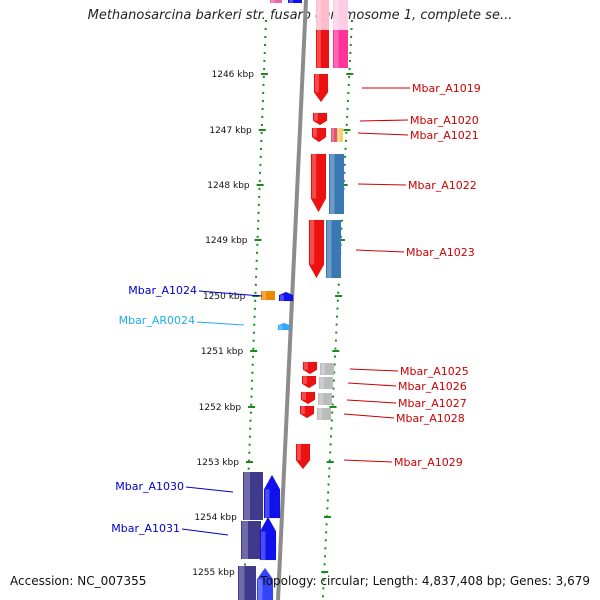 This screenshot has width=600, height=600. Describe the element at coordinates (299, 452) in the screenshot. I see `gene-arrow-a1029-shine` at that location.